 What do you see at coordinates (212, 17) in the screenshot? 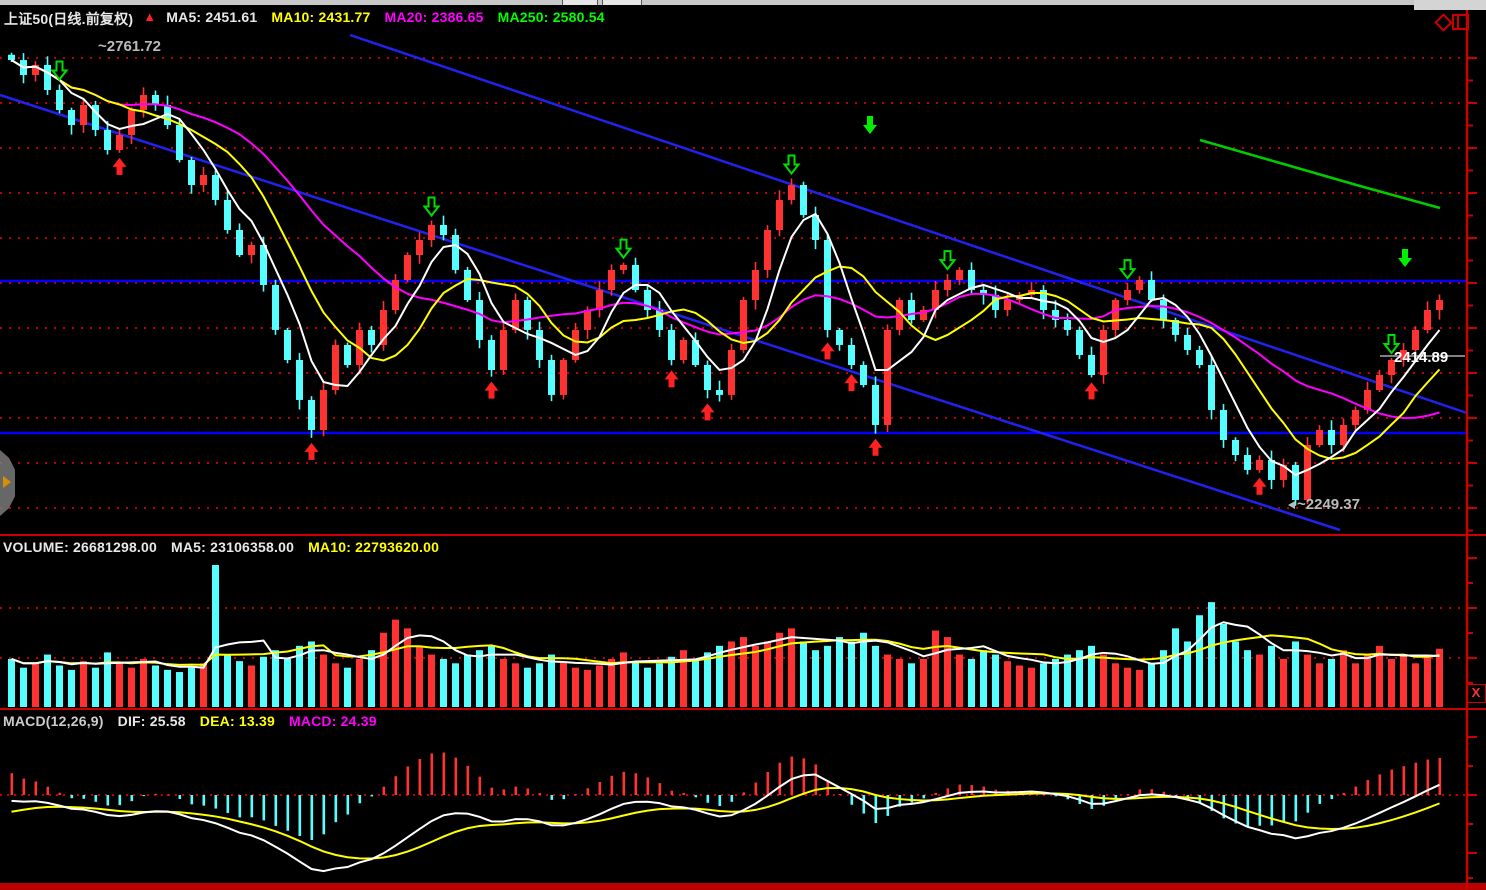
I see `ma5-value: MA5: 2451.61` at bounding box center [212, 17].